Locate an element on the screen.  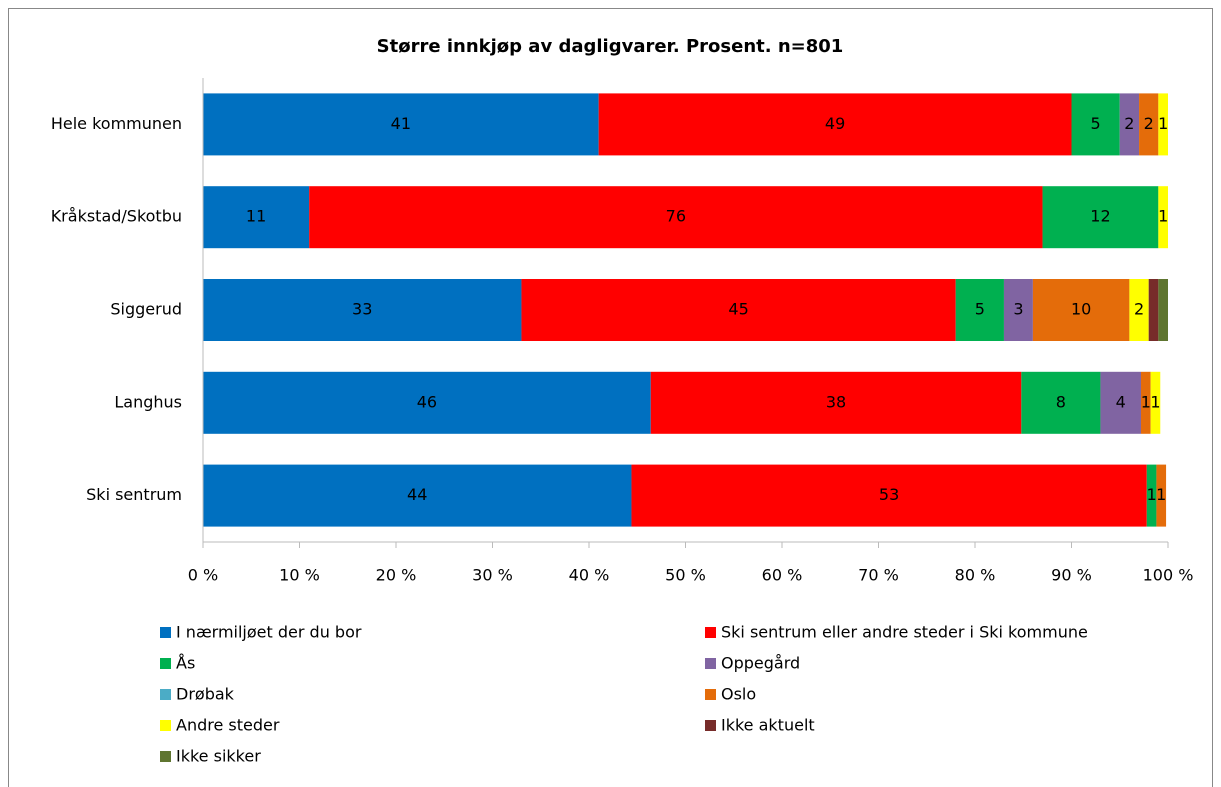
x-tick-label: 40 % is located at coordinates (589, 575).